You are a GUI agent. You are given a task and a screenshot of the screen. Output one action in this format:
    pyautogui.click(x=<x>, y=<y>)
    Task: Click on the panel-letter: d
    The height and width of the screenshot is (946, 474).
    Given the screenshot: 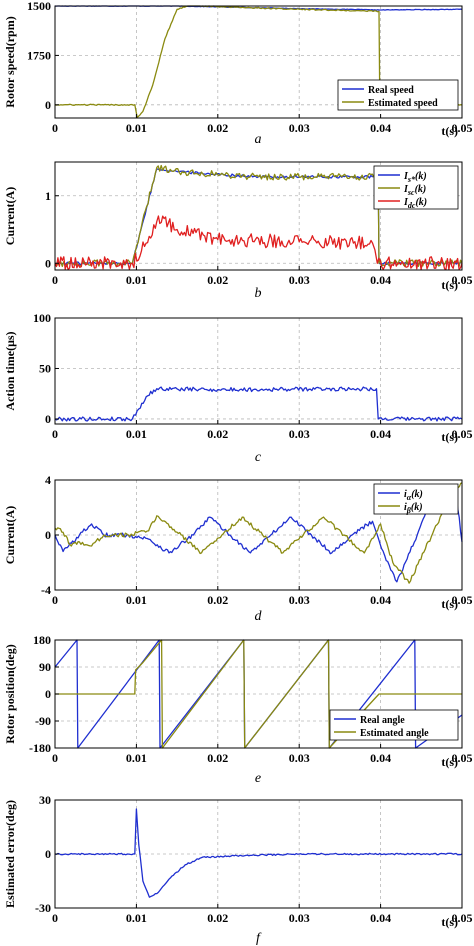 What is the action you would take?
    pyautogui.click(x=259, y=616)
    